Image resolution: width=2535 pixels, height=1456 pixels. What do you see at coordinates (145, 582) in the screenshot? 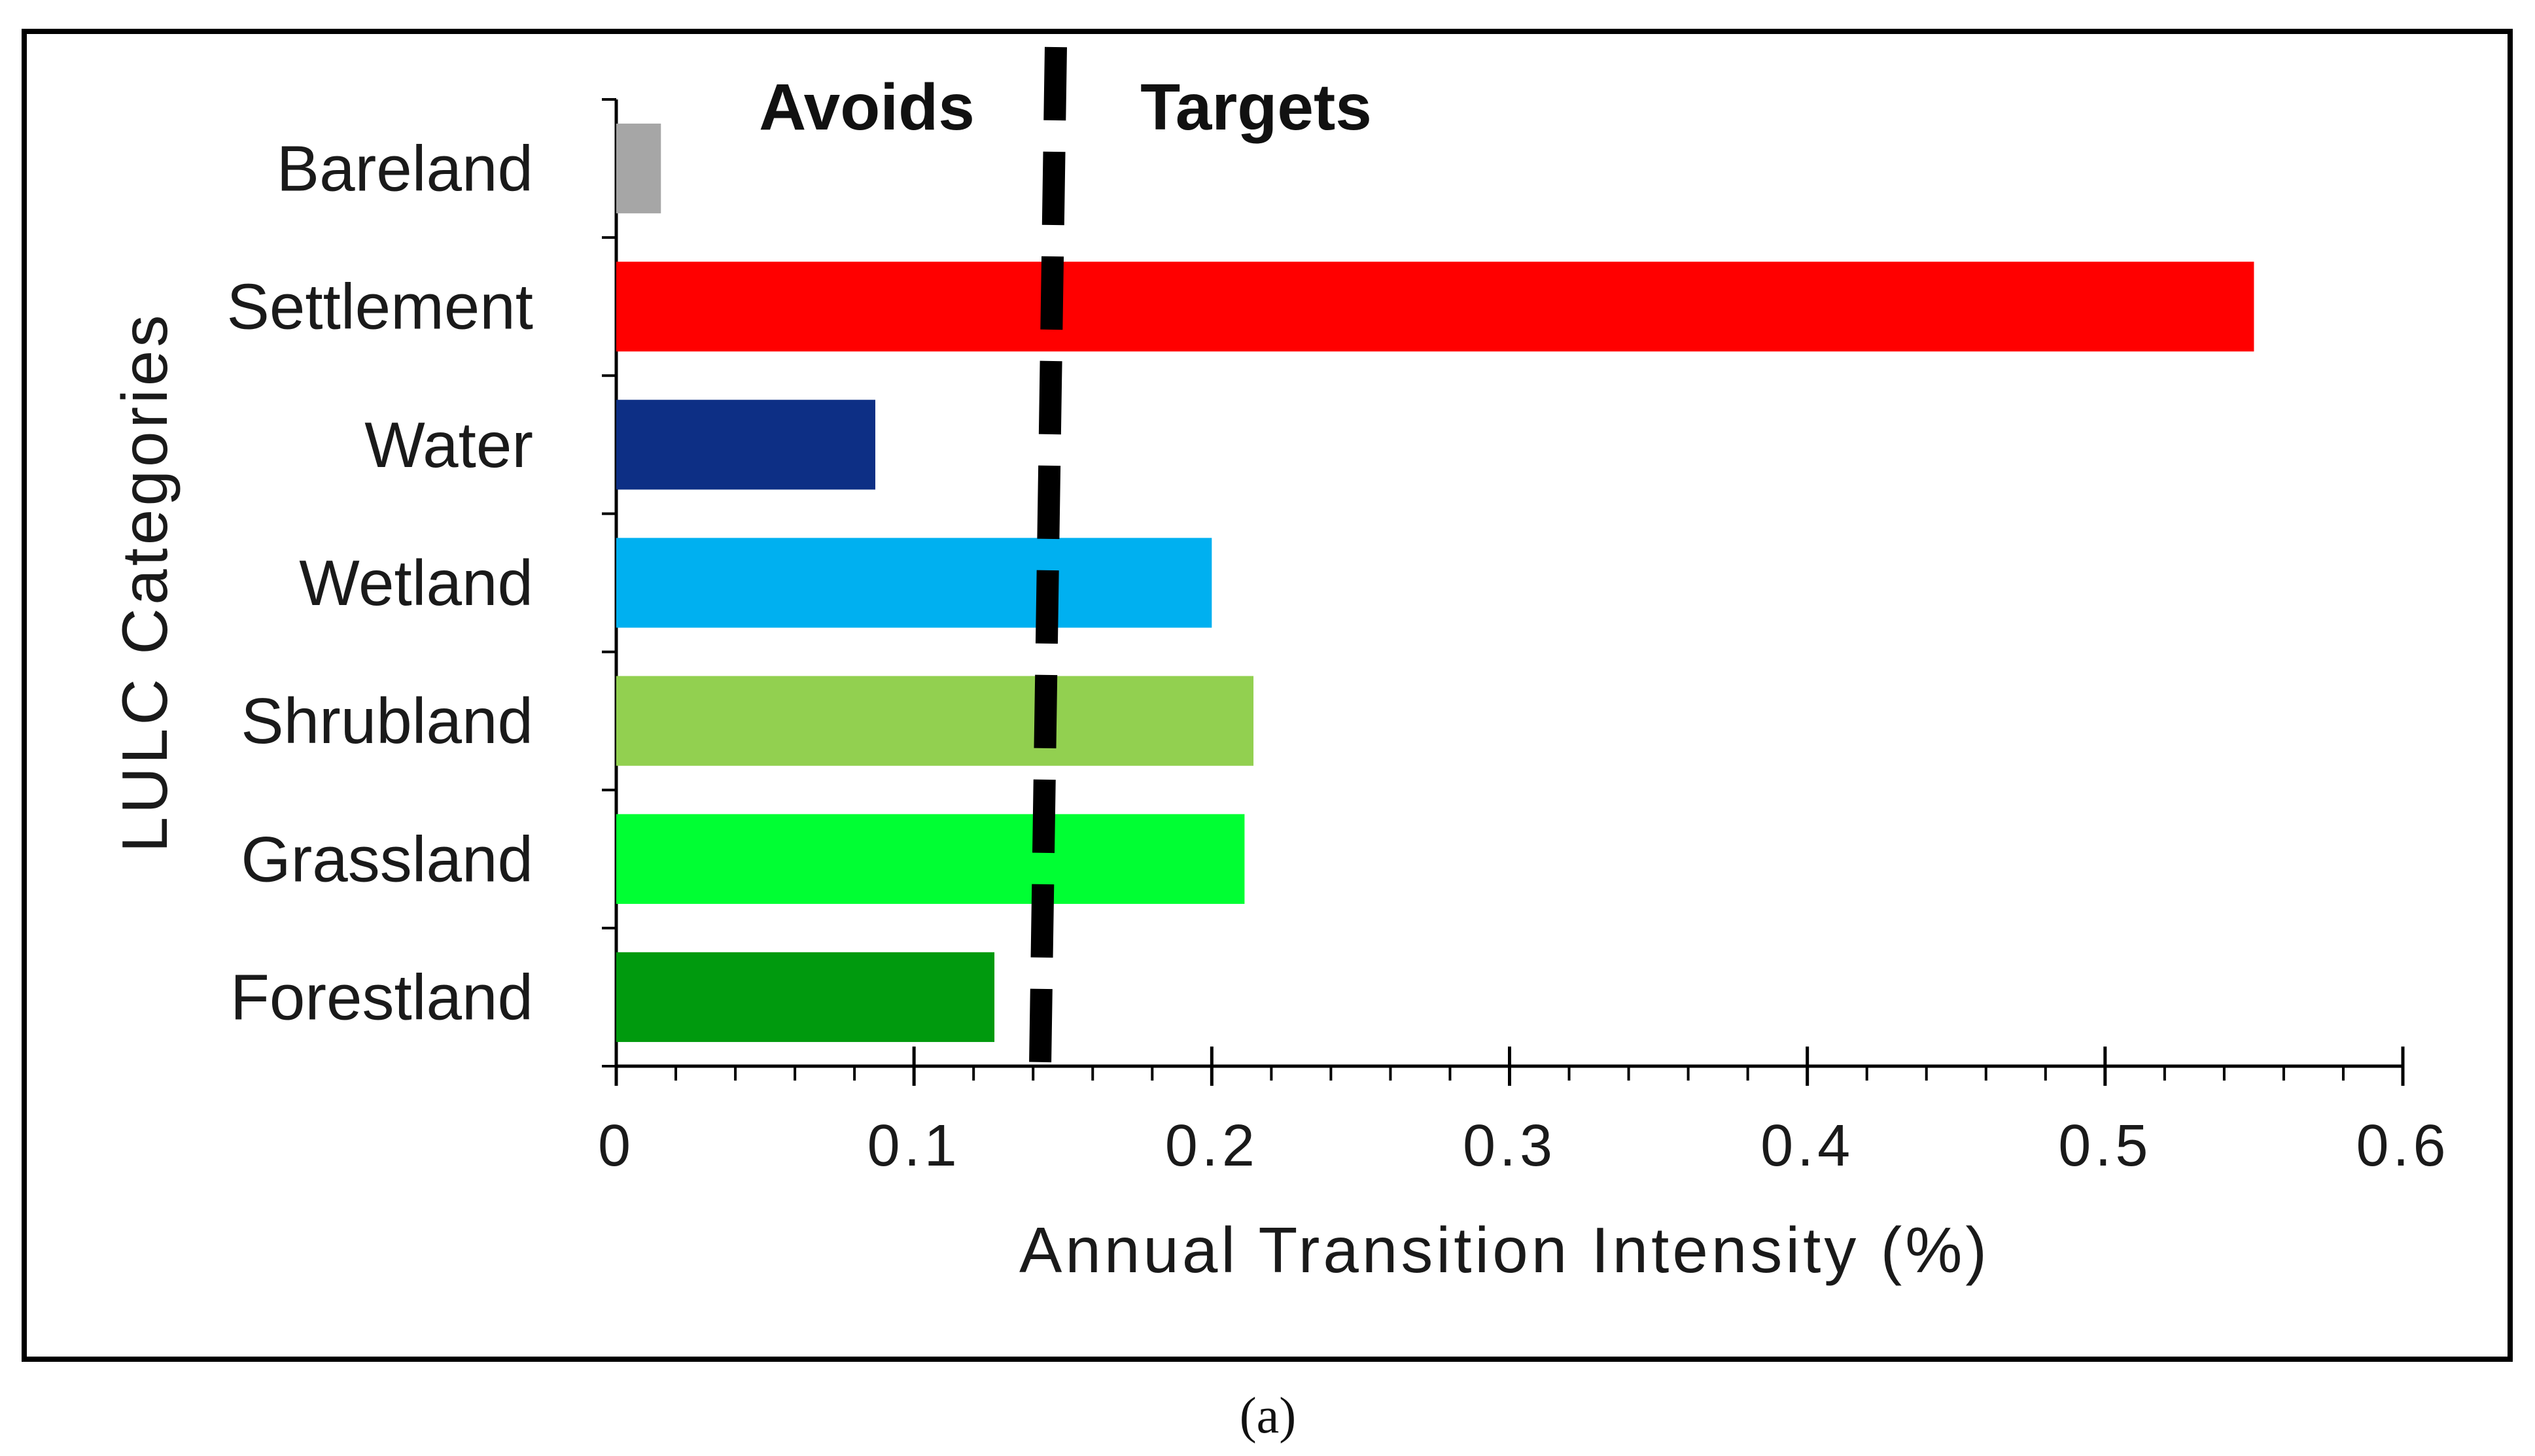
I see `y-axis-title: LULC Categories` at bounding box center [145, 582].